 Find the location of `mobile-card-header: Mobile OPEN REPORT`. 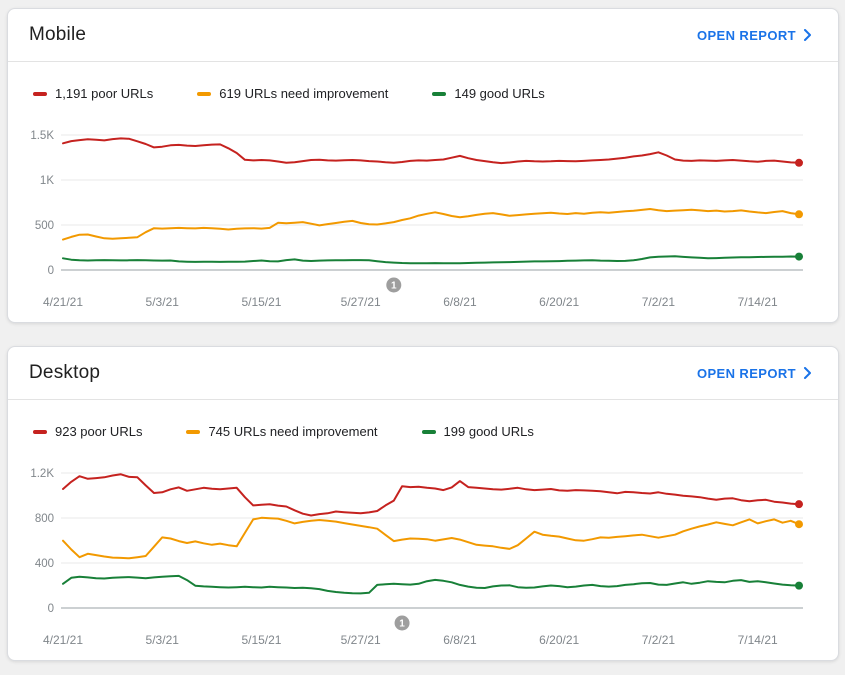

mobile-card-header: Mobile OPEN REPORT is located at coordinates (423, 35).